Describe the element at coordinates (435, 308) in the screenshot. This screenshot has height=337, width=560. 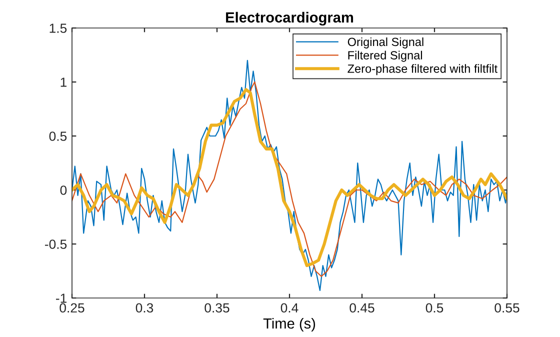
I see `x-tick-label: 0.5` at that location.